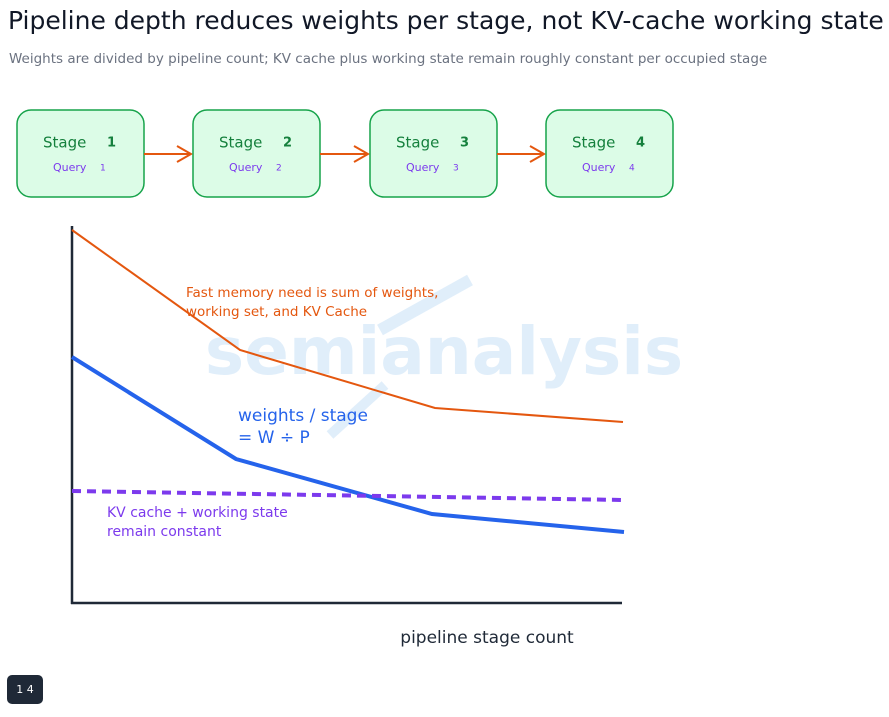  I want to click on stage-number: 1, so click(111, 143).